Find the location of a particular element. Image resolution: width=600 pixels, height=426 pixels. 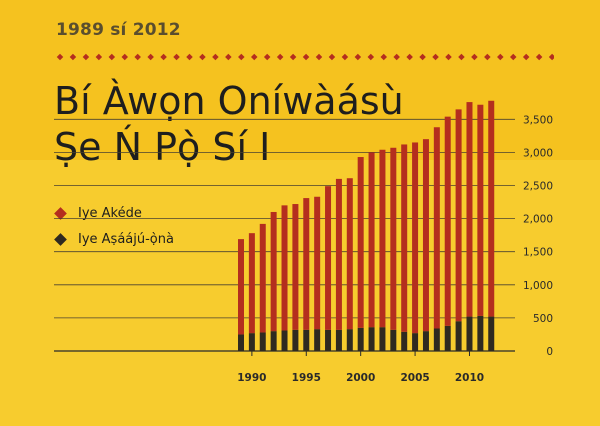

bar-publishers-1999 is located at coordinates (349, 254).